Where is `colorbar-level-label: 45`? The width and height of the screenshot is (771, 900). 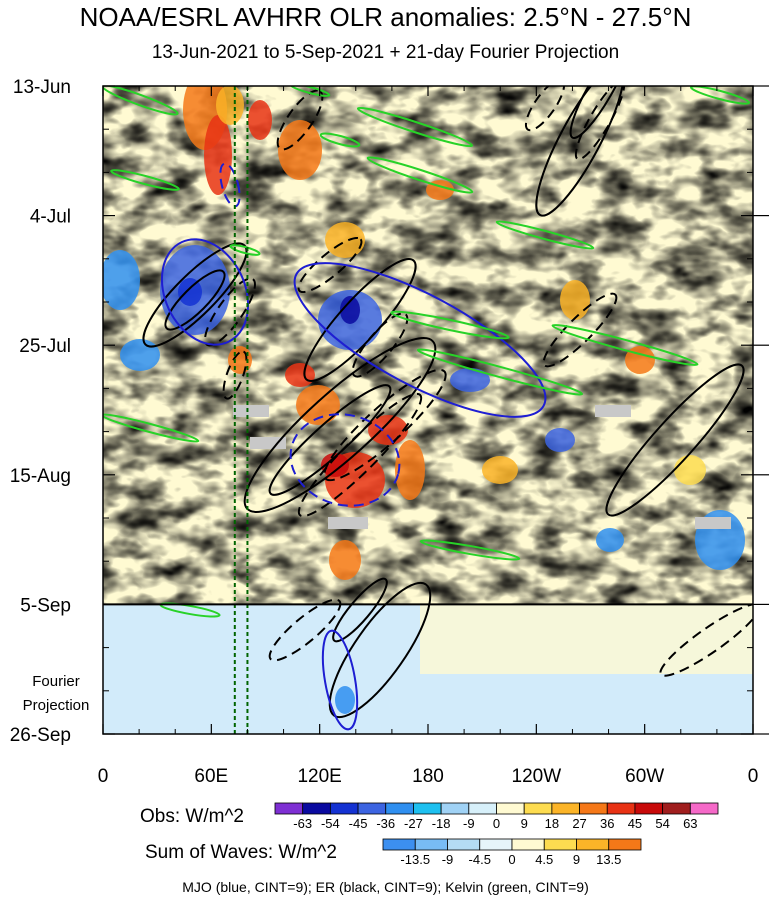
colorbar-level-label: 45 is located at coordinates (635, 823).